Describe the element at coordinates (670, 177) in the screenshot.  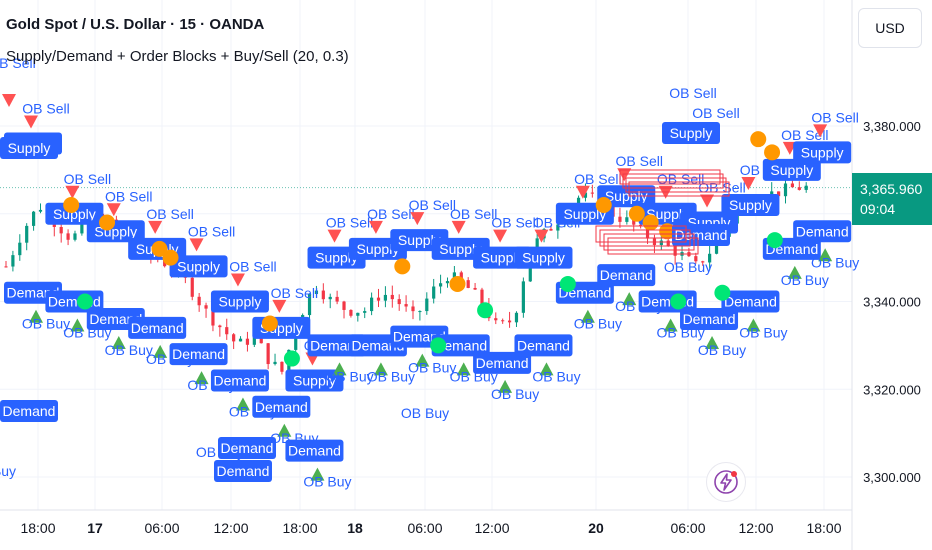
I see `order-block-zone` at that location.